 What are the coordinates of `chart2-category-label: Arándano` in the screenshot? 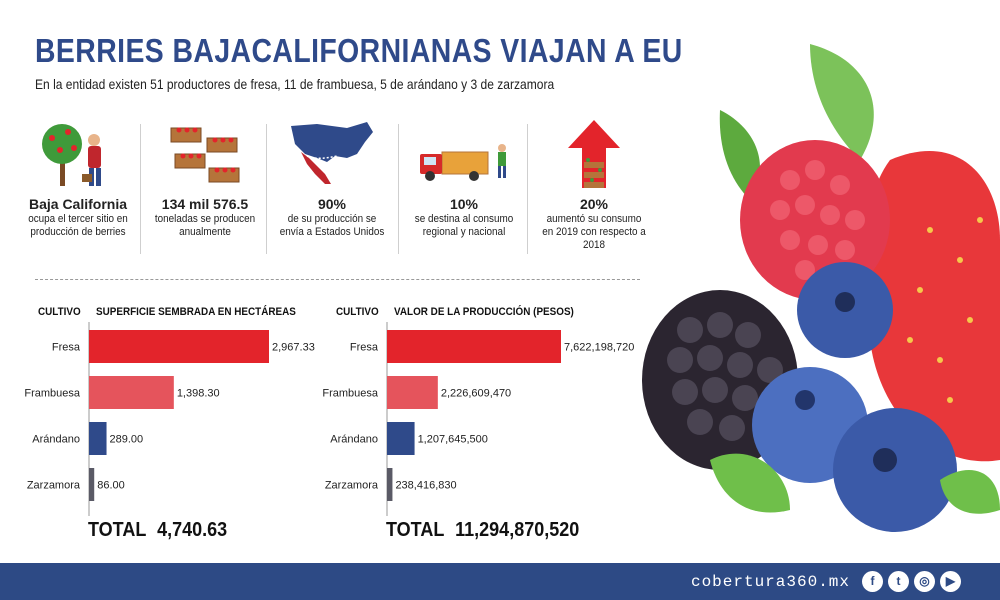 It's located at (354, 440).